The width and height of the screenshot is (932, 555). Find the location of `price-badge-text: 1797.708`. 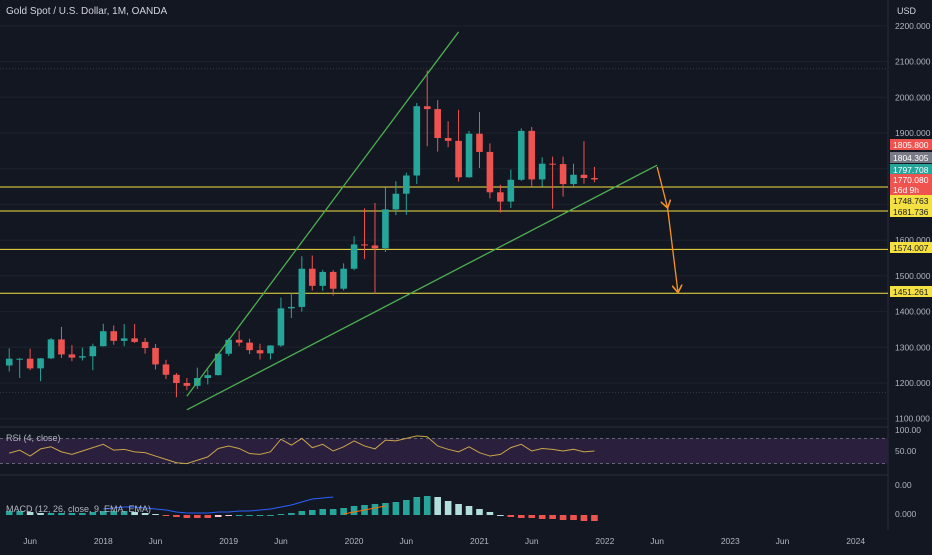

price-badge-text: 1797.708 is located at coordinates (911, 170).